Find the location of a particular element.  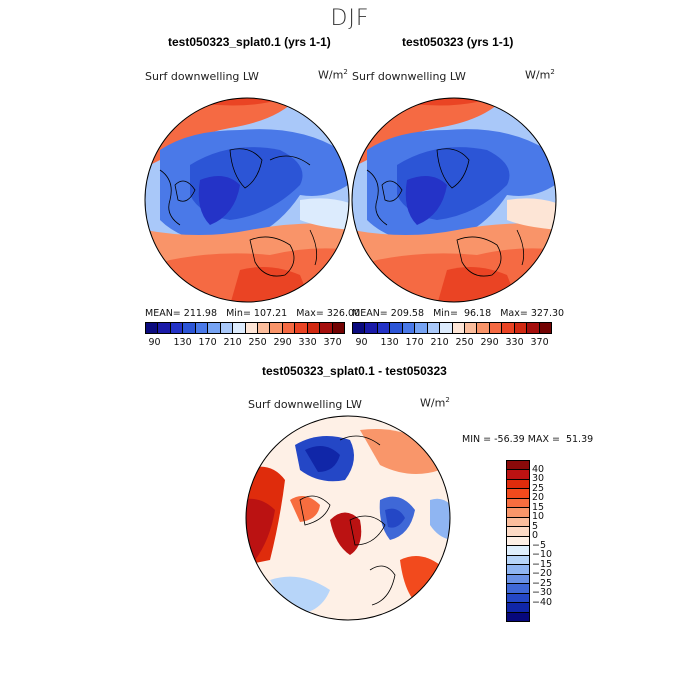

colorbar-tick-label: 10 is located at coordinates (538, 517).